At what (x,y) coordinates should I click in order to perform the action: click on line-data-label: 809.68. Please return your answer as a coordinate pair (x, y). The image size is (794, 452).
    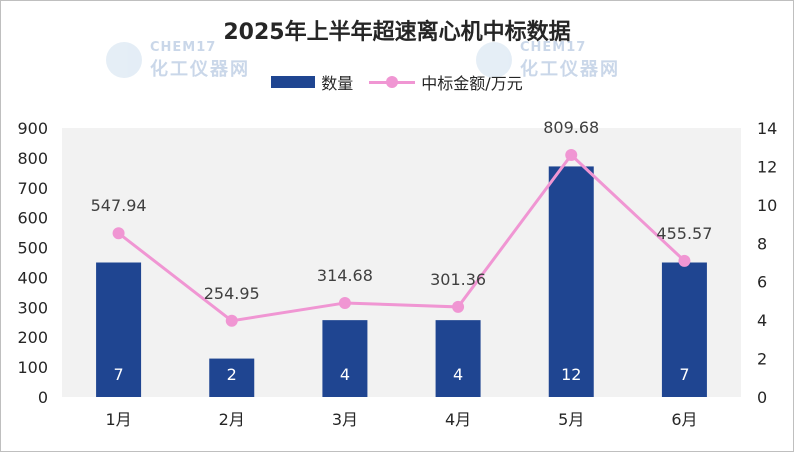
    Looking at the image, I should click on (571, 127).